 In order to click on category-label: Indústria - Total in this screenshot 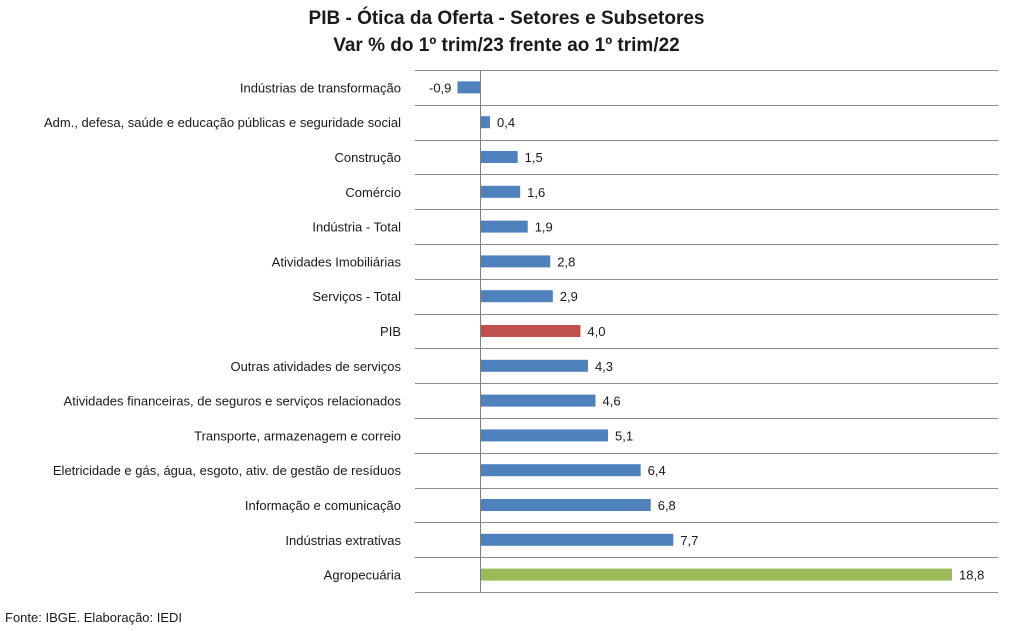, I will do `click(356, 227)`.